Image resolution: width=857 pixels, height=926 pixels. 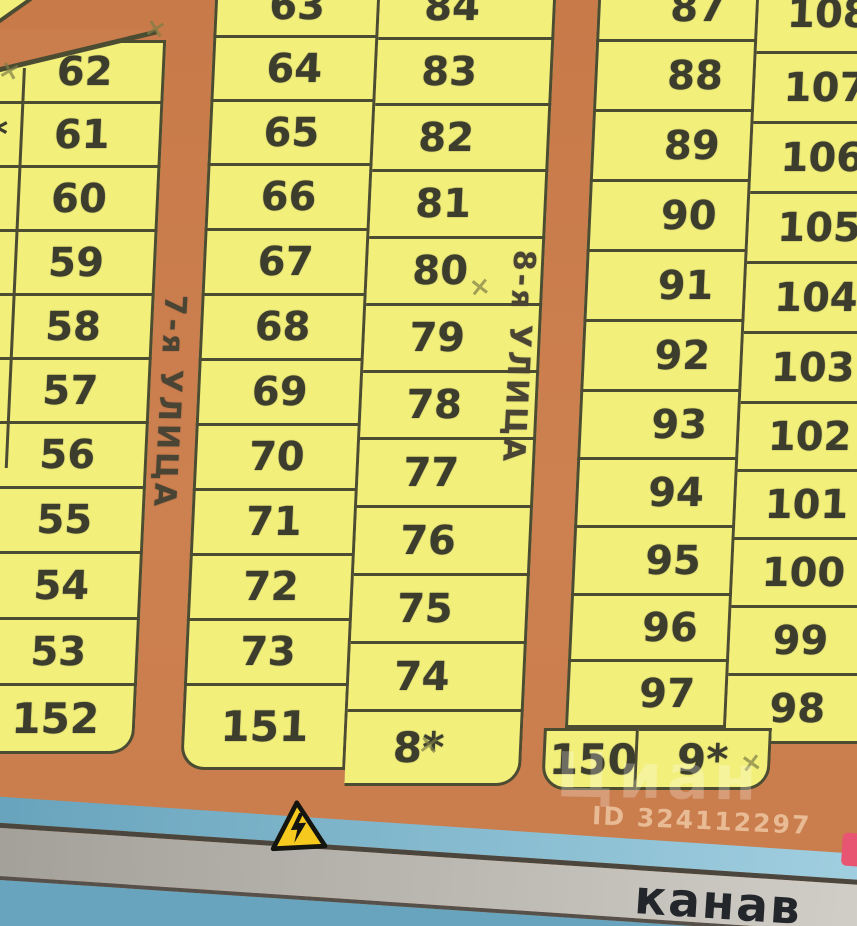 What do you see at coordinates (82, 136) in the screenshot?
I see `plot-cell: 61` at bounding box center [82, 136].